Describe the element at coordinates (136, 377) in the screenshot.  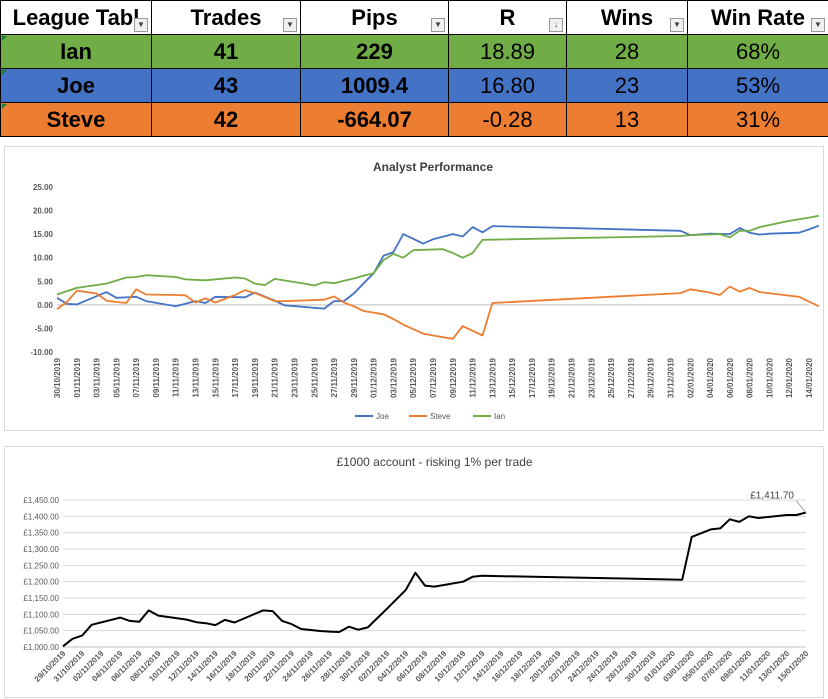
I see `x-tick-label: 07/11/2019` at that location.